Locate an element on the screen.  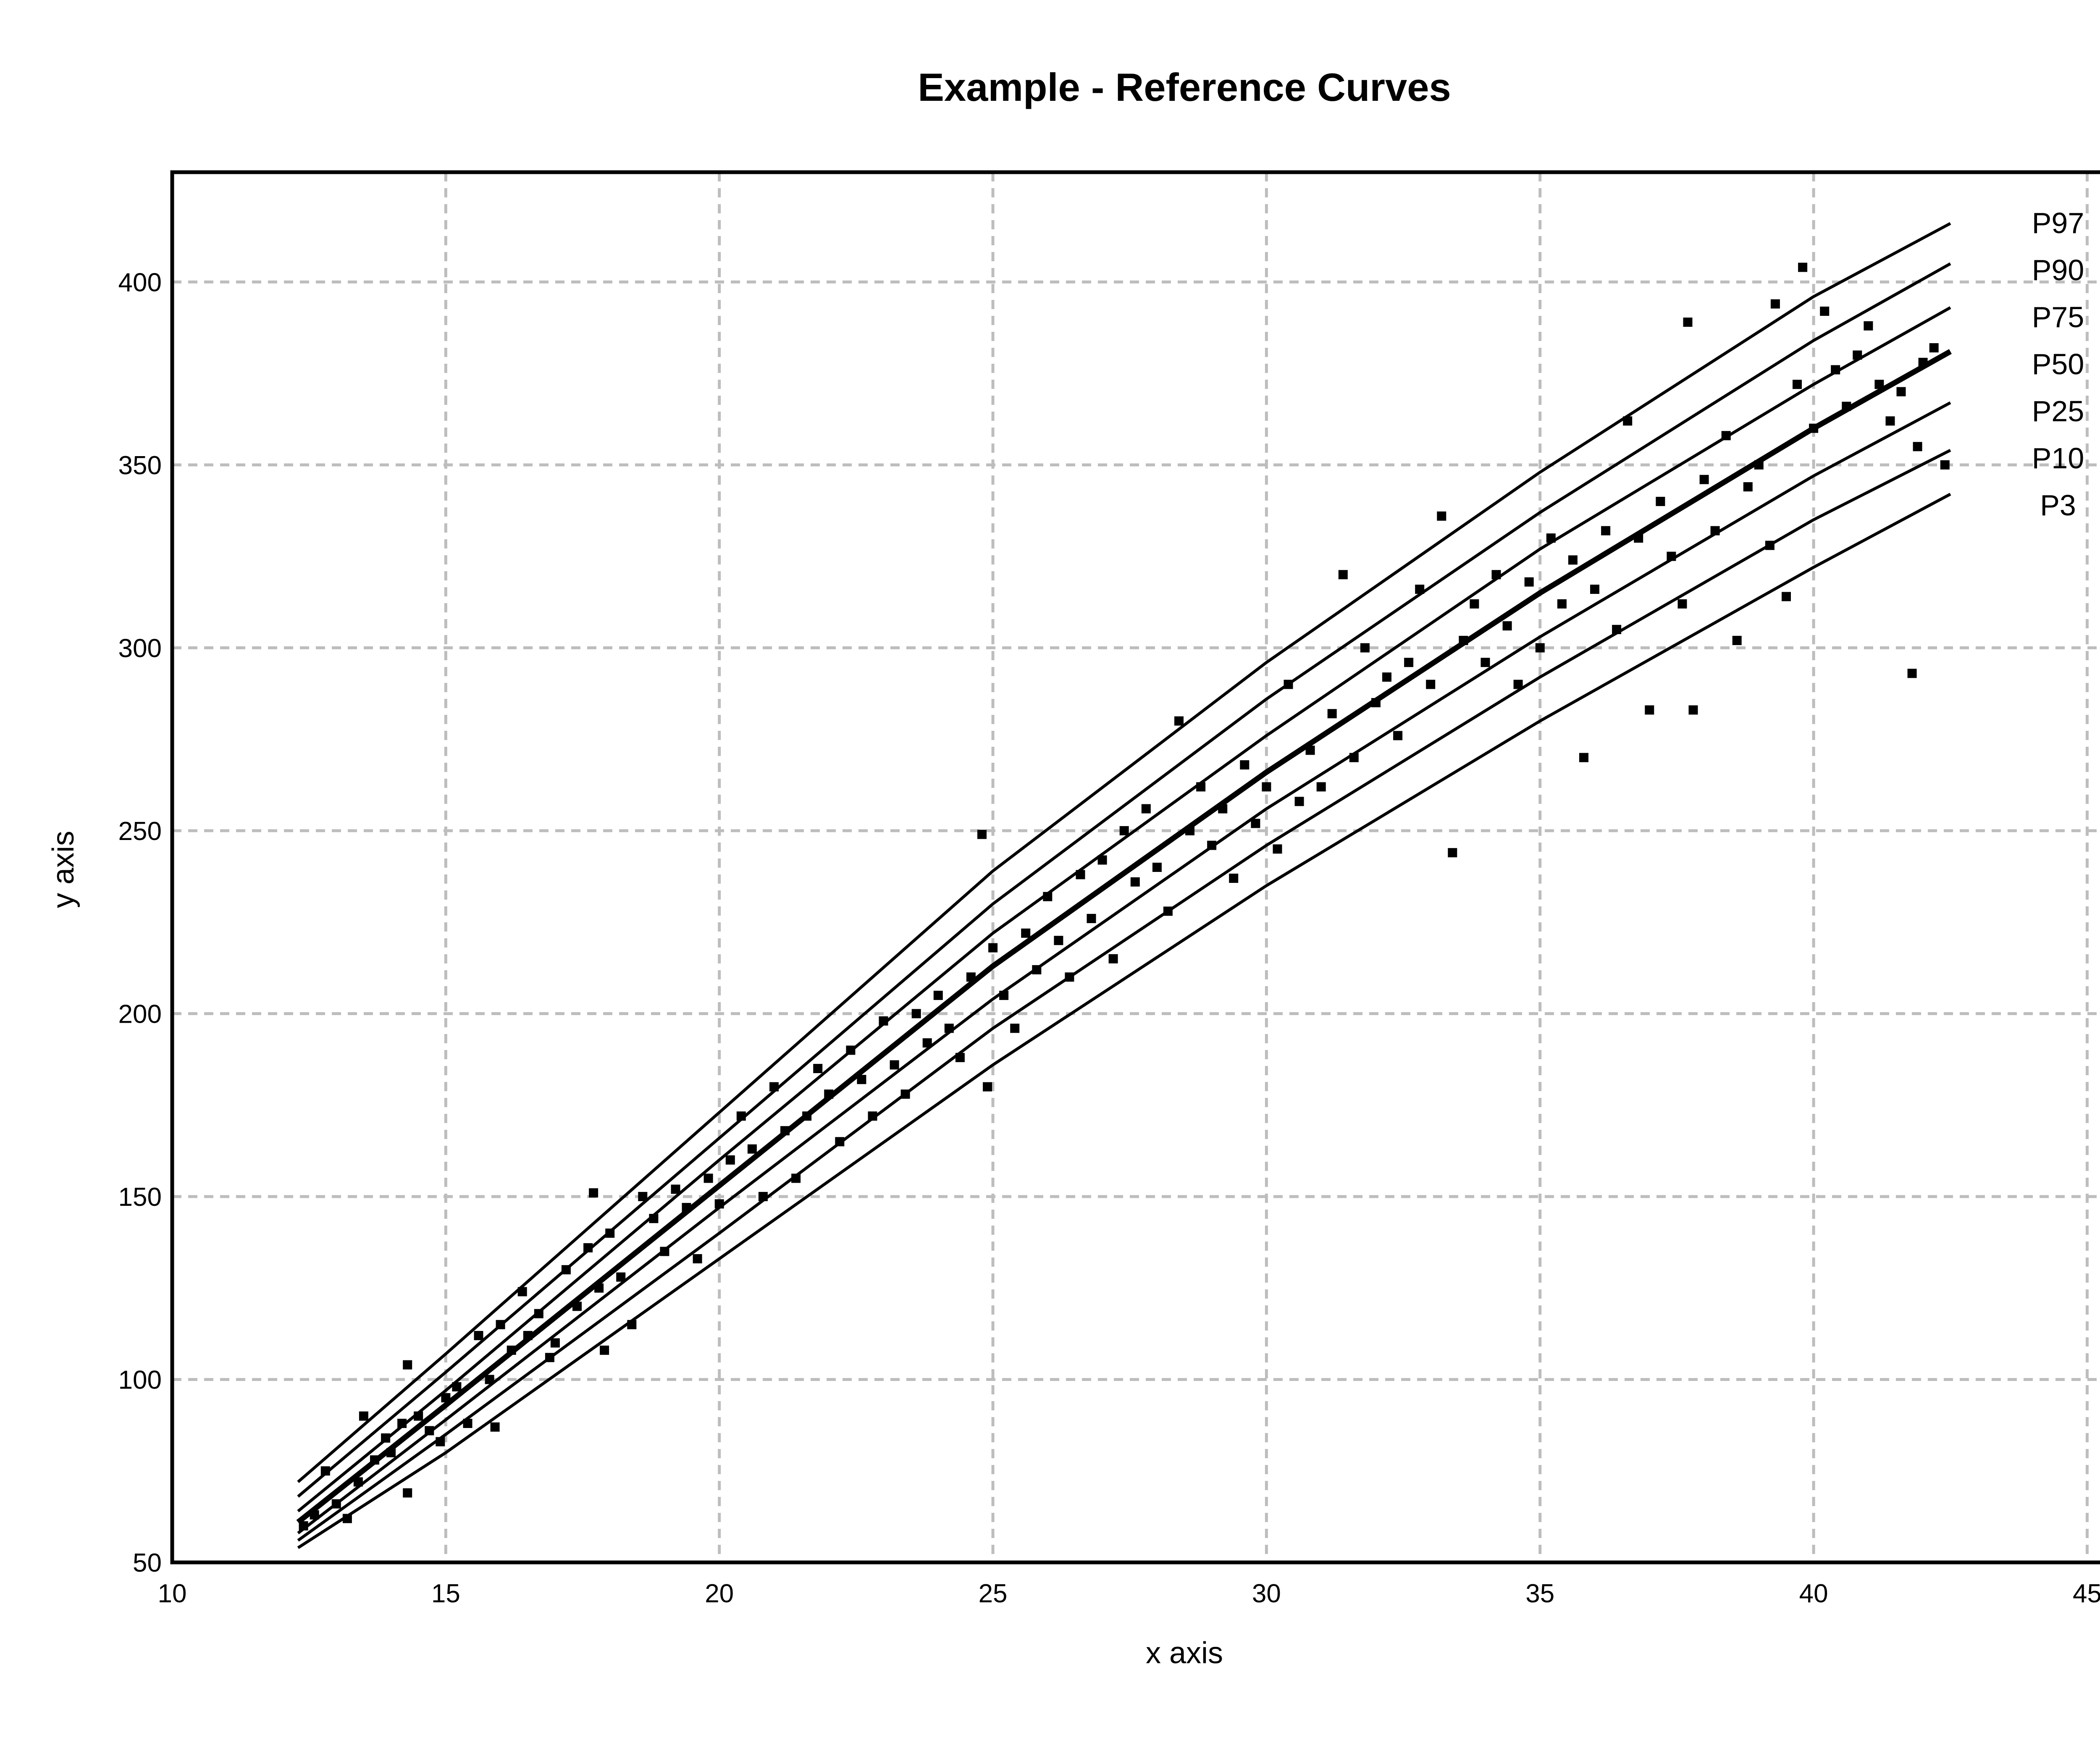
y-tick-label: 350 is located at coordinates (140, 465).